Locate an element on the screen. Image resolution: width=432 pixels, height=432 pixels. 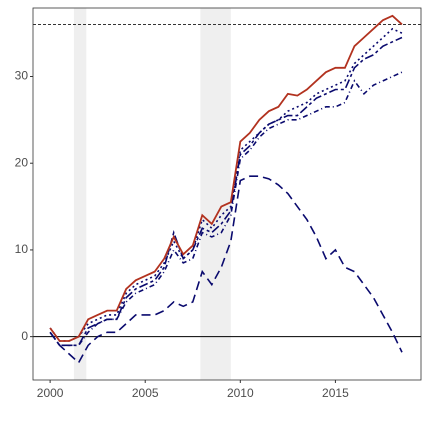
x-tick-label: 2005 is located at coordinates (145, 393).